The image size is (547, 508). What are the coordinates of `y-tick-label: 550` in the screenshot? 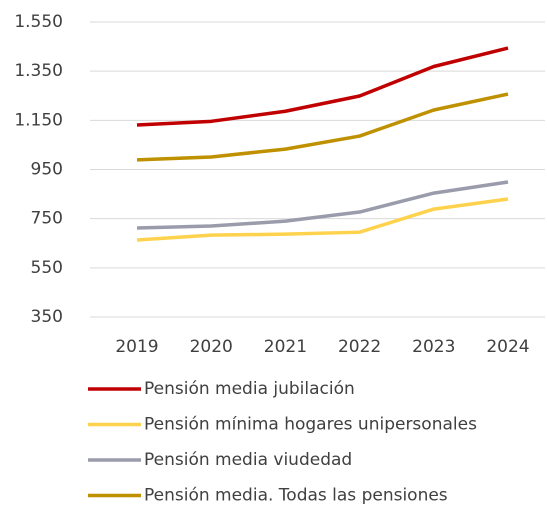 It's located at (47, 268).